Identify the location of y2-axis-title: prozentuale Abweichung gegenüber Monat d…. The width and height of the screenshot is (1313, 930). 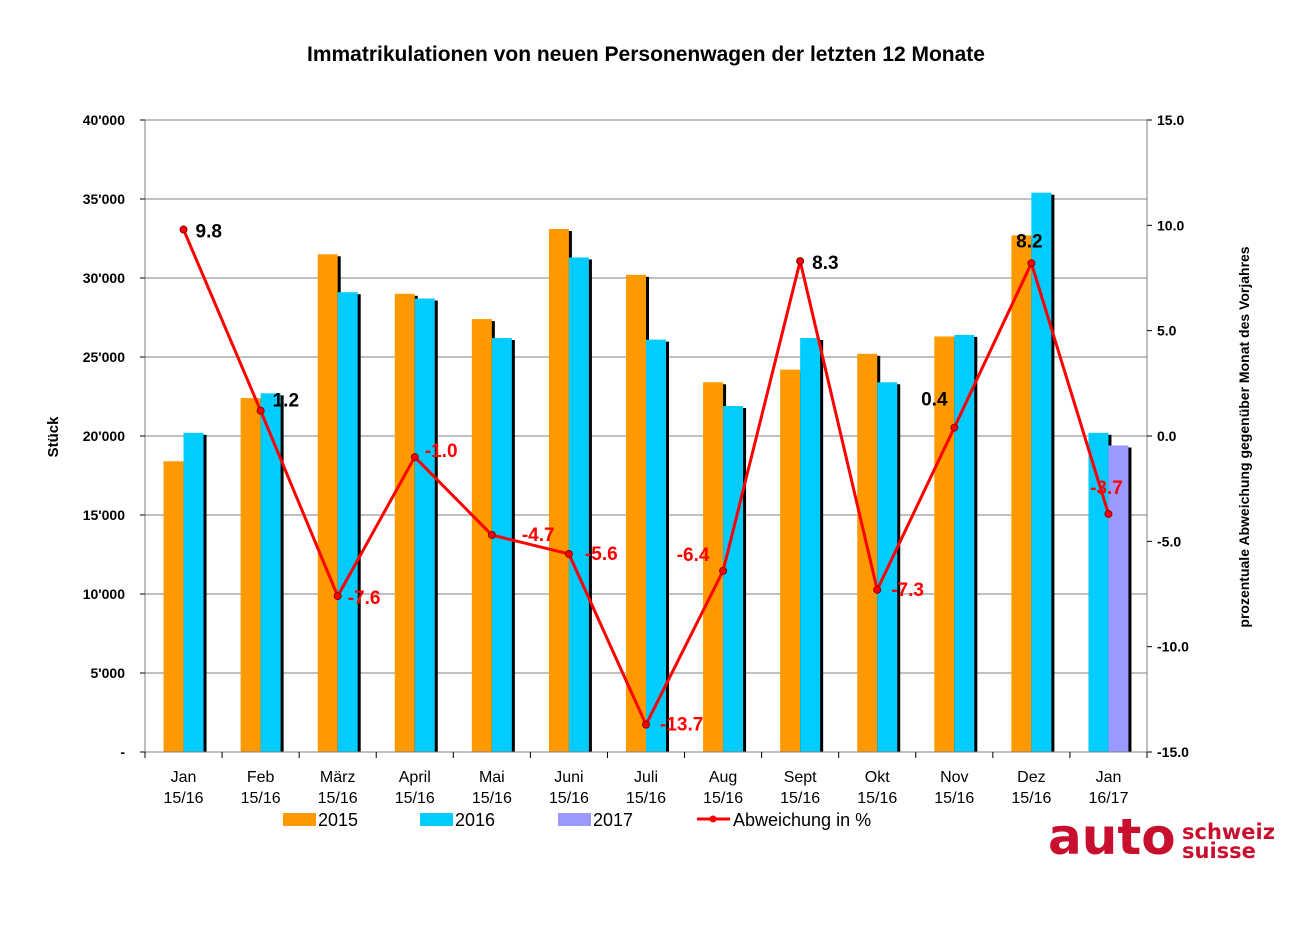
(1244, 436).